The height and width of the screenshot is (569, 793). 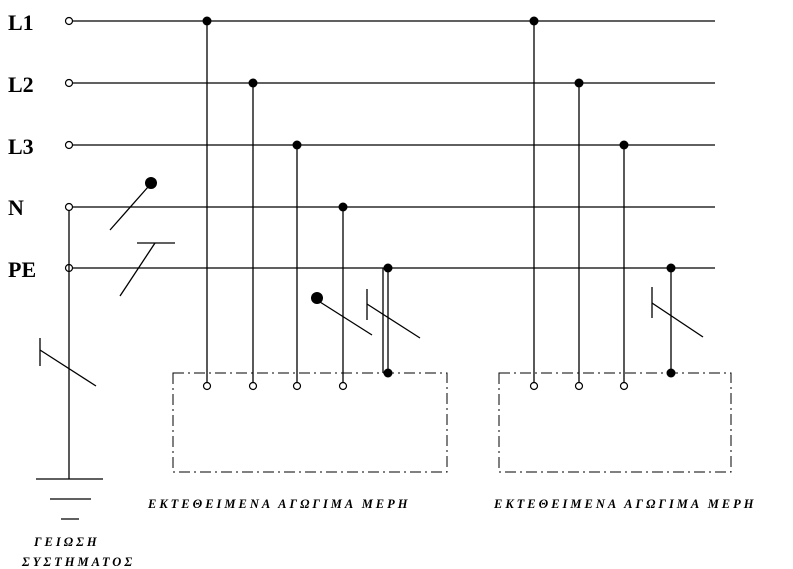 I want to click on neutral-symbol, so click(x=133, y=204).